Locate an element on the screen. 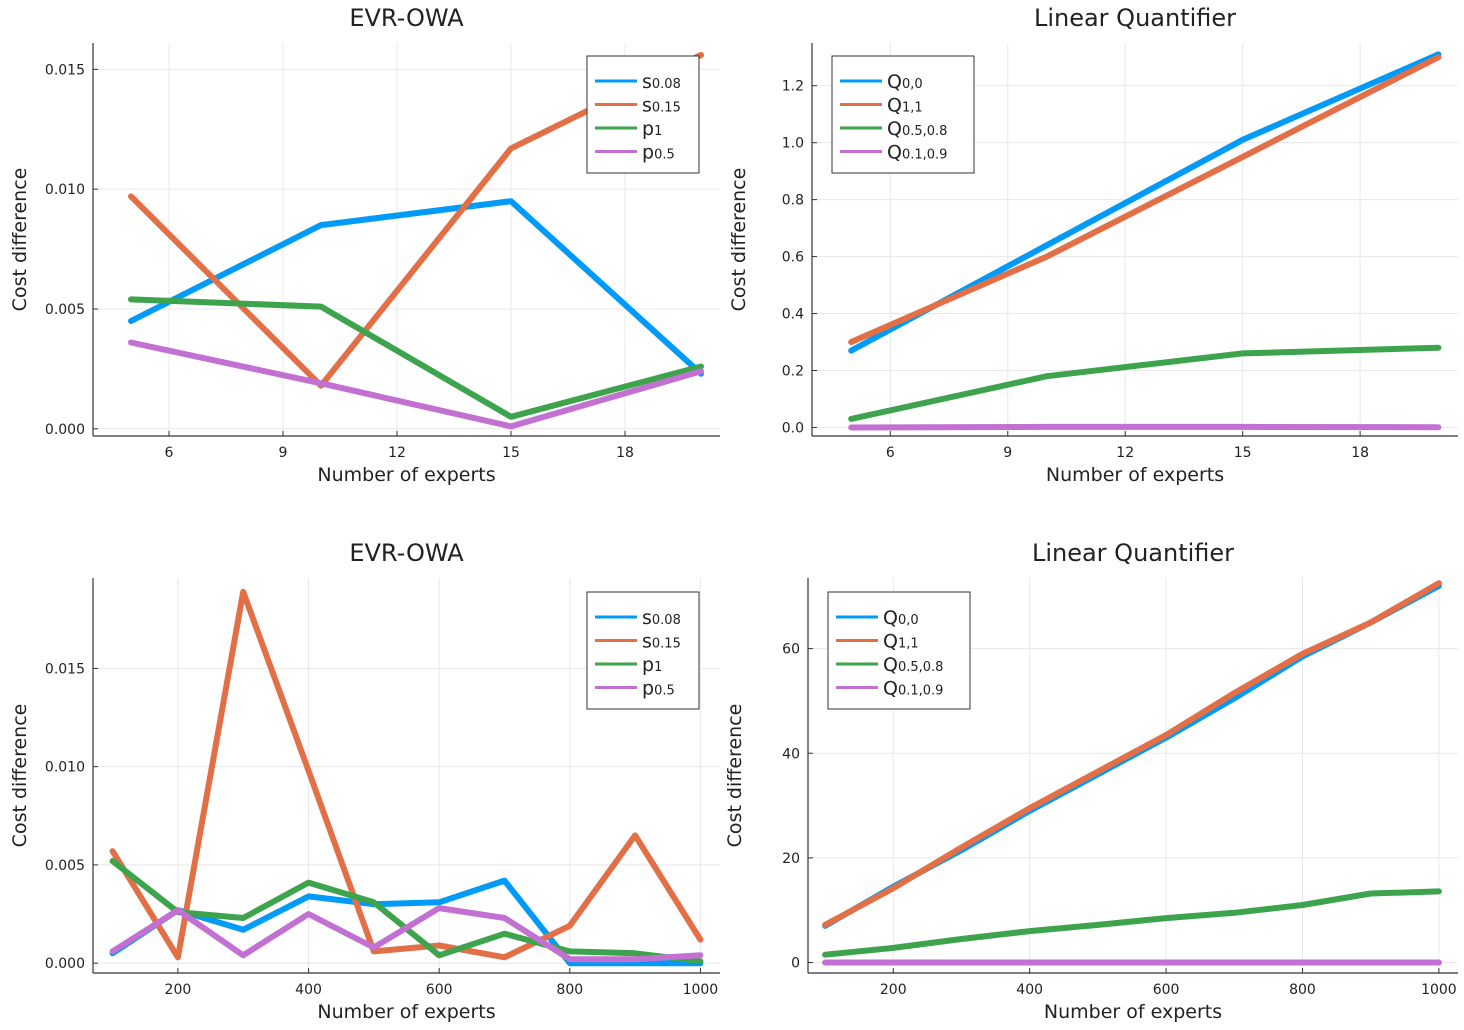  y-tick-label: 60 is located at coordinates (791, 650).